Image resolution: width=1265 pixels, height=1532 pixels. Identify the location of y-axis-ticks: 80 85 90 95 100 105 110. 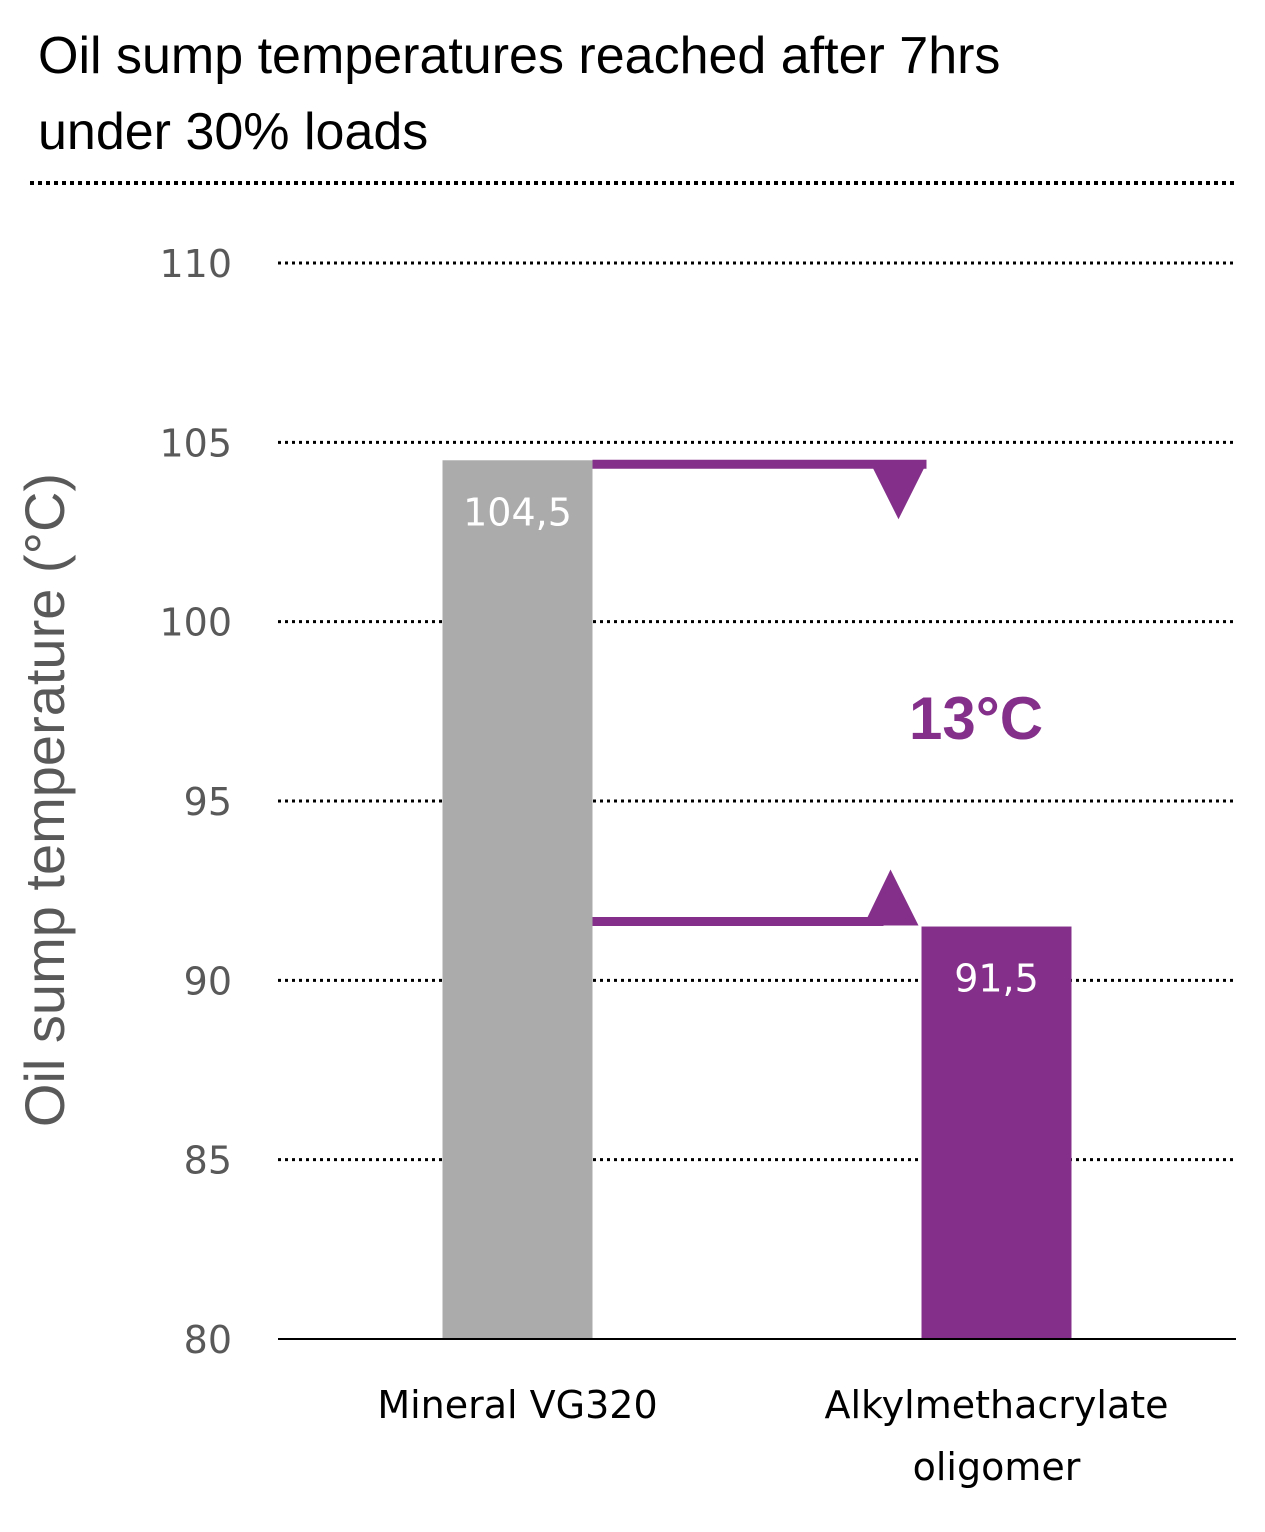
(195, 802).